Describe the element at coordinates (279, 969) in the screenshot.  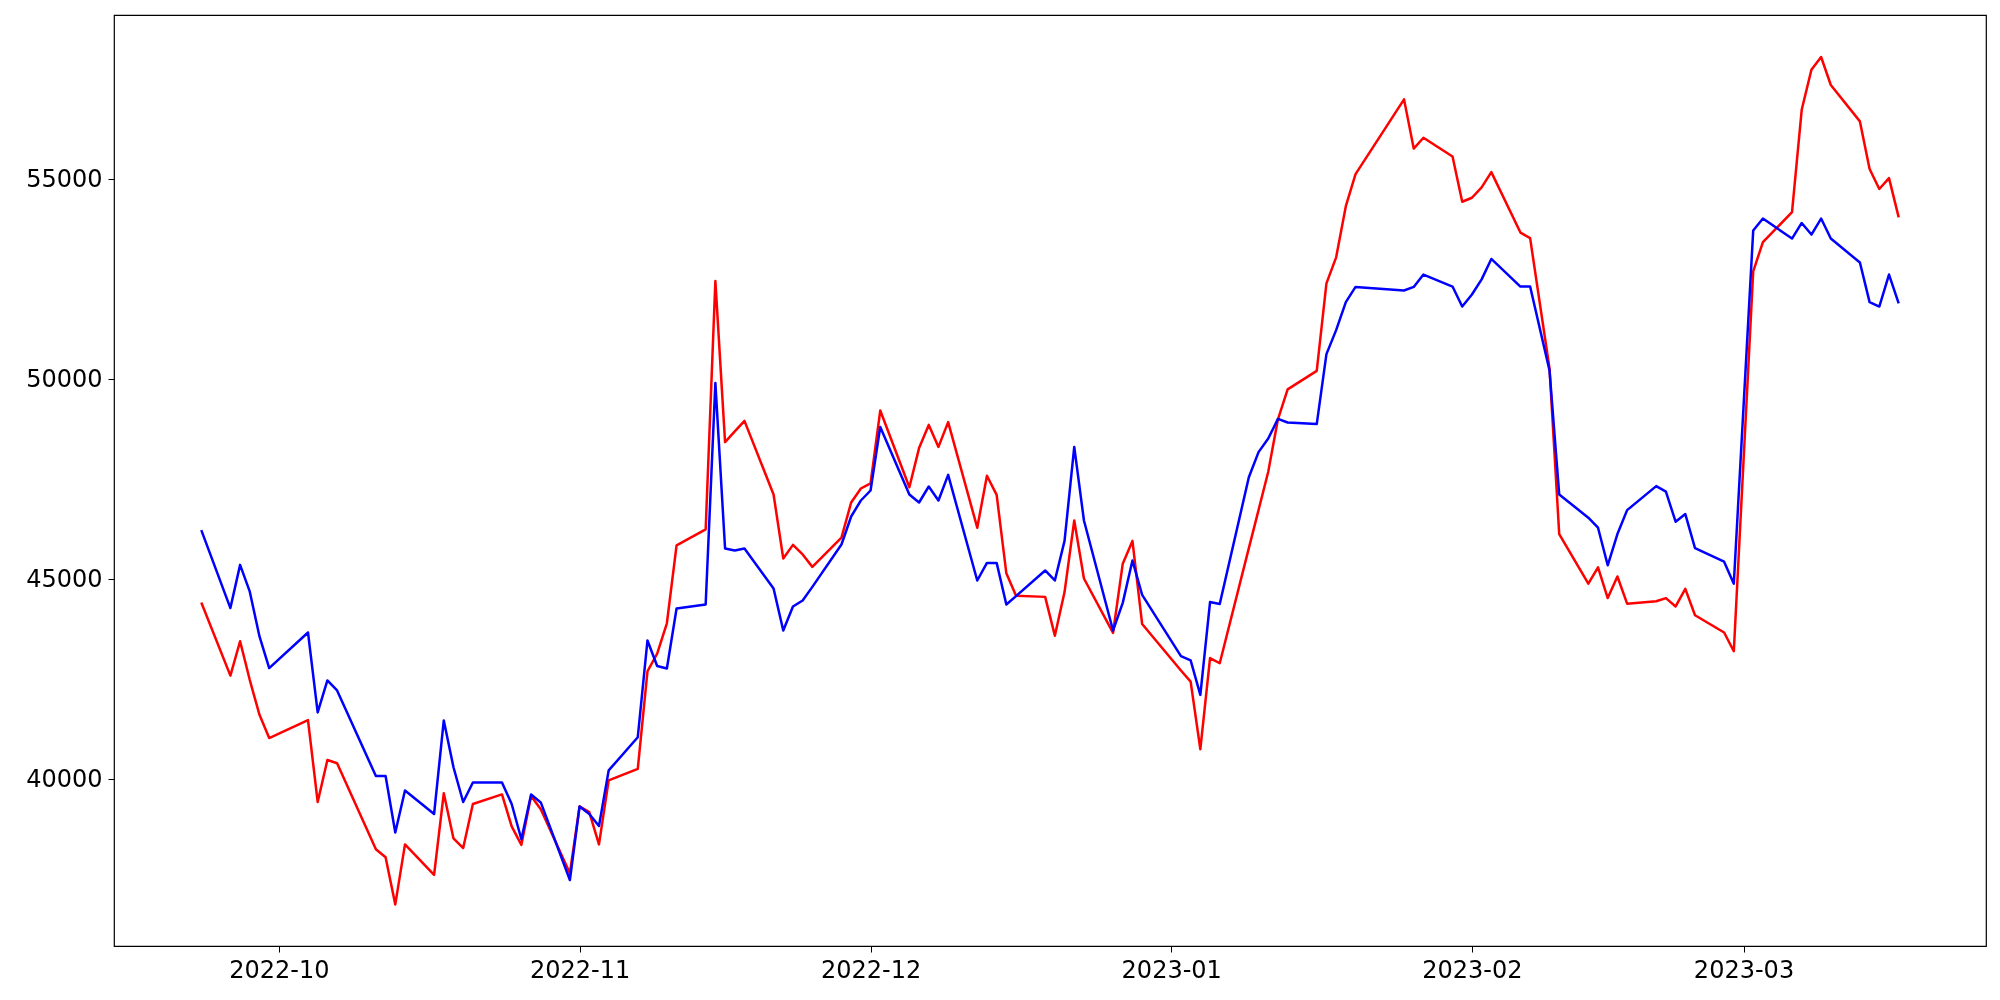
I see `x-tick-label: 2022-10` at that location.